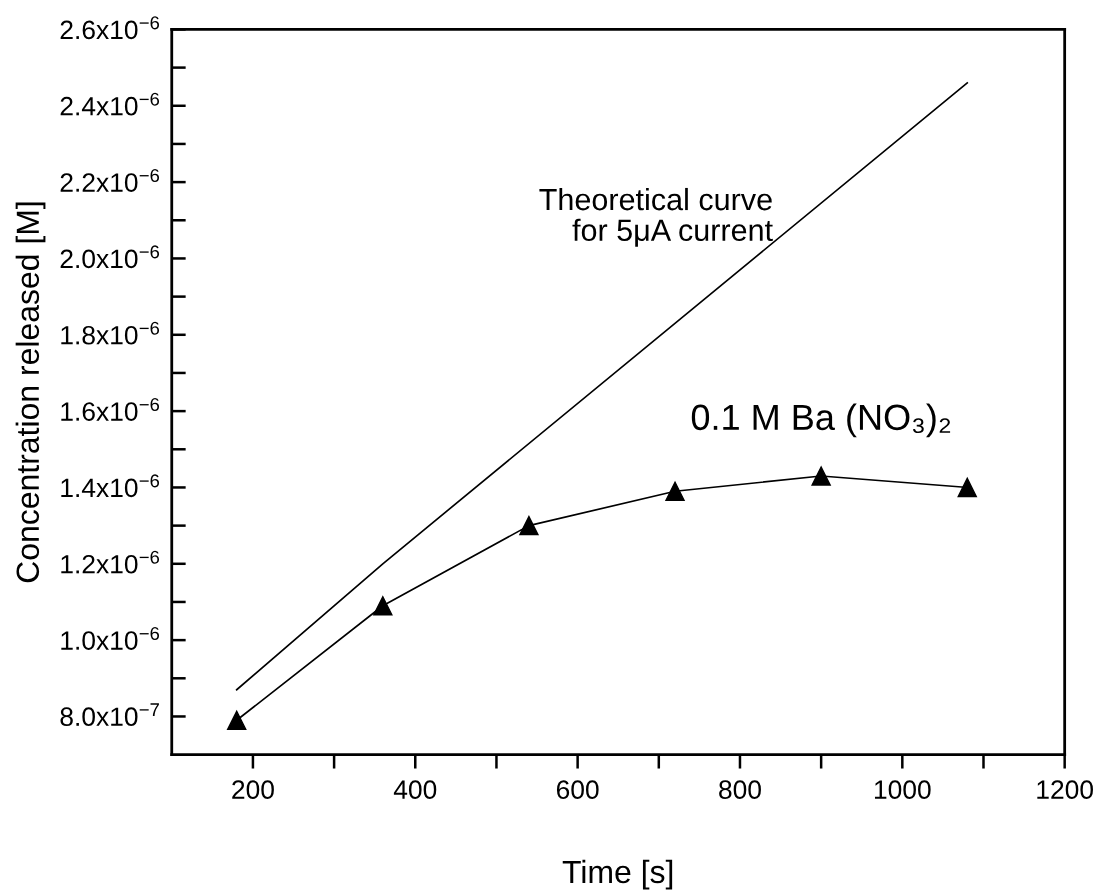 The height and width of the screenshot is (892, 1101). I want to click on x-axis-title: Time [s], so click(617, 874).